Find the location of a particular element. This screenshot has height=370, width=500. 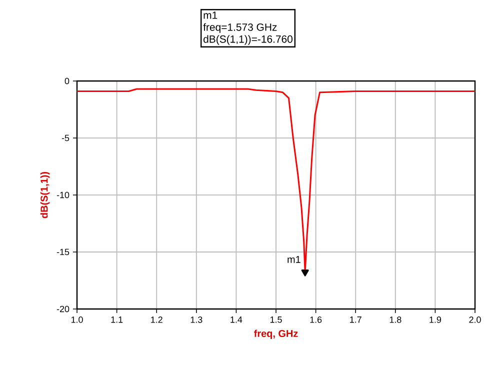

annotation: m1 is located at coordinates (294, 259).